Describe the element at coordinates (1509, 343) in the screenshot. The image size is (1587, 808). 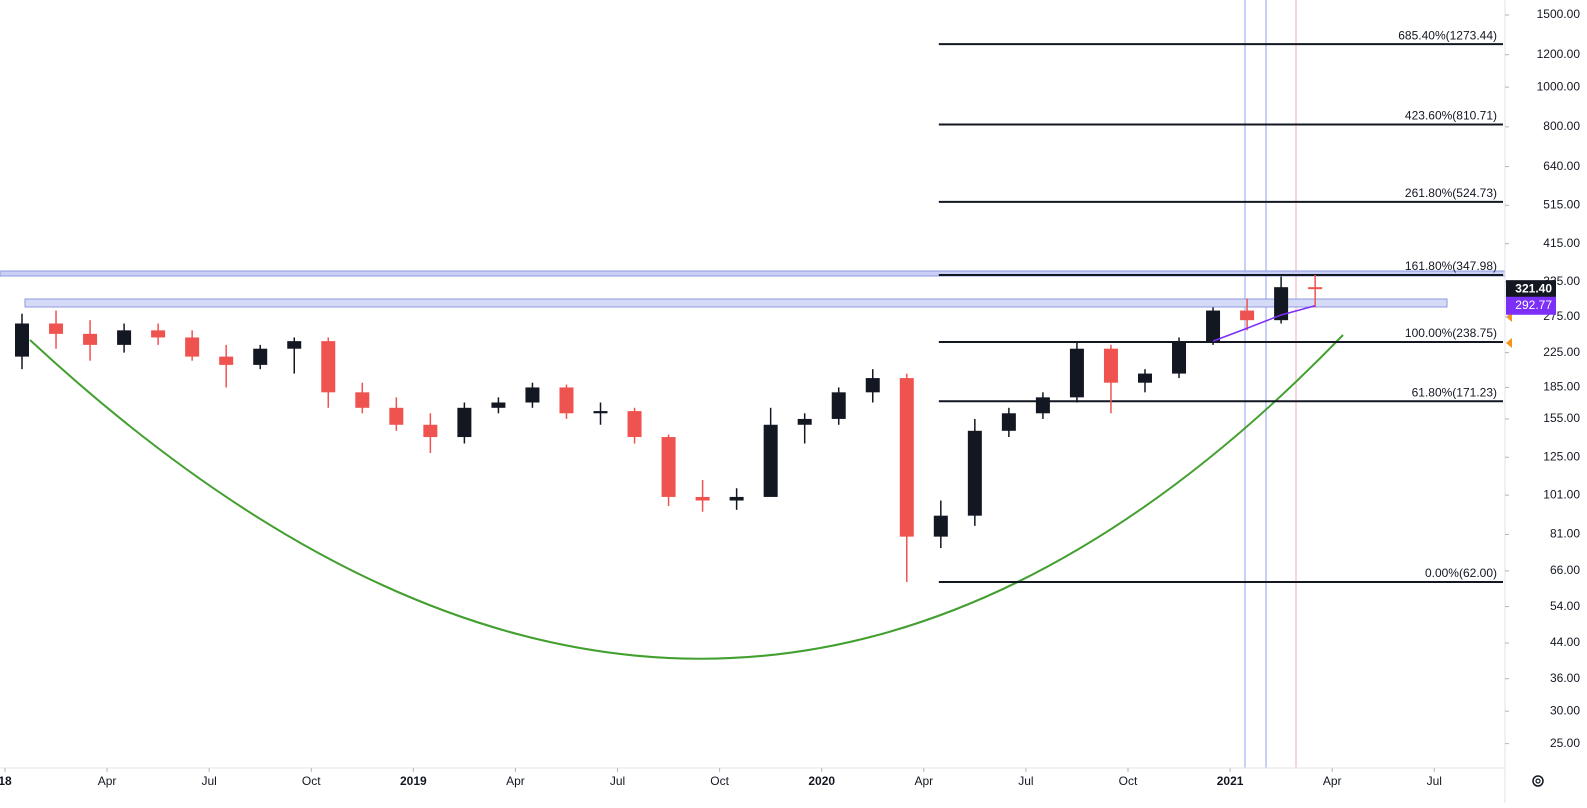
I see `marker` at that location.